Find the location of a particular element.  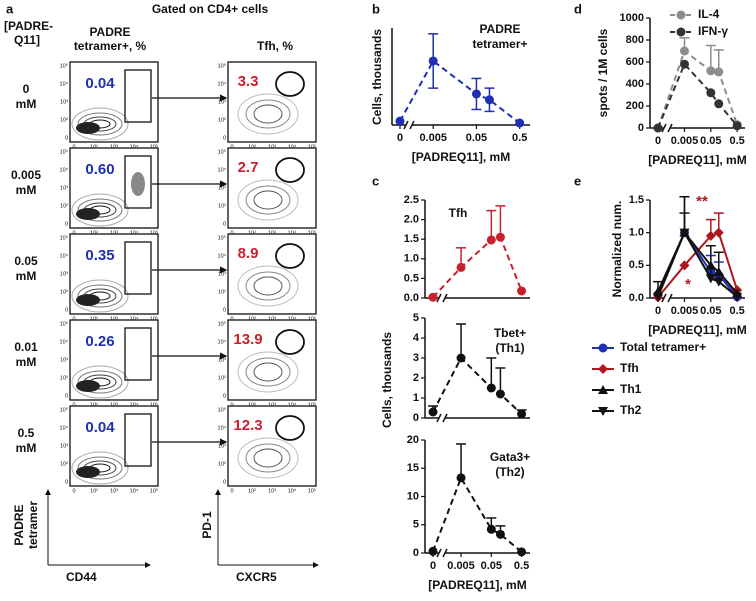

y-axis-label: spots / 1M cells is located at coordinates (603, 72).